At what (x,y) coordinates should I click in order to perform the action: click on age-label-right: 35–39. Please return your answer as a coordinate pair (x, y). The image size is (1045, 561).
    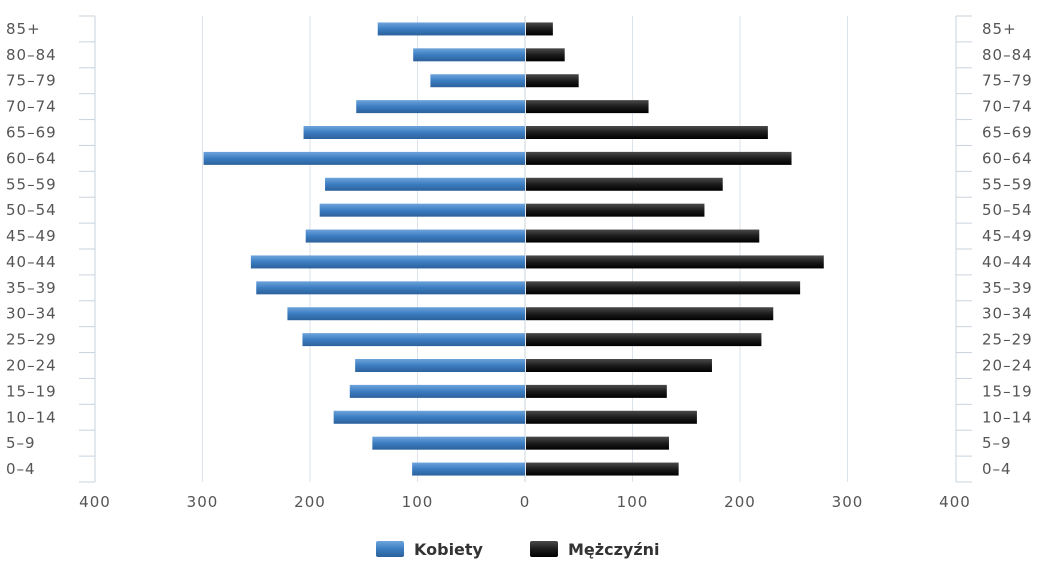
    Looking at the image, I should click on (1007, 288).